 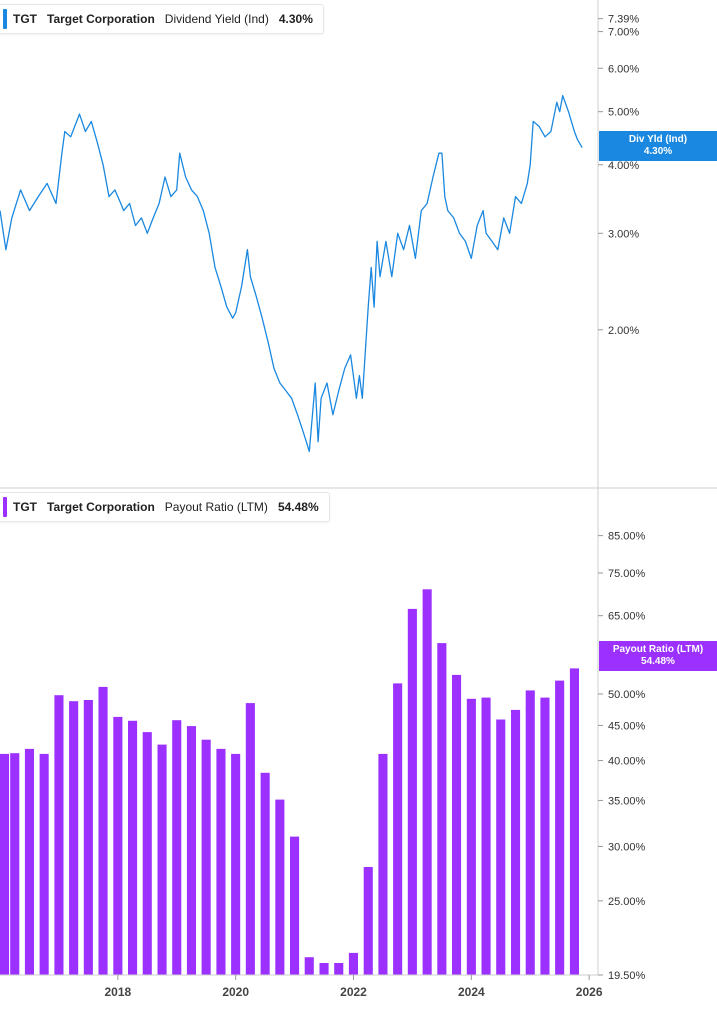 I want to click on y-tick-label: 40.00%, so click(x=627, y=762).